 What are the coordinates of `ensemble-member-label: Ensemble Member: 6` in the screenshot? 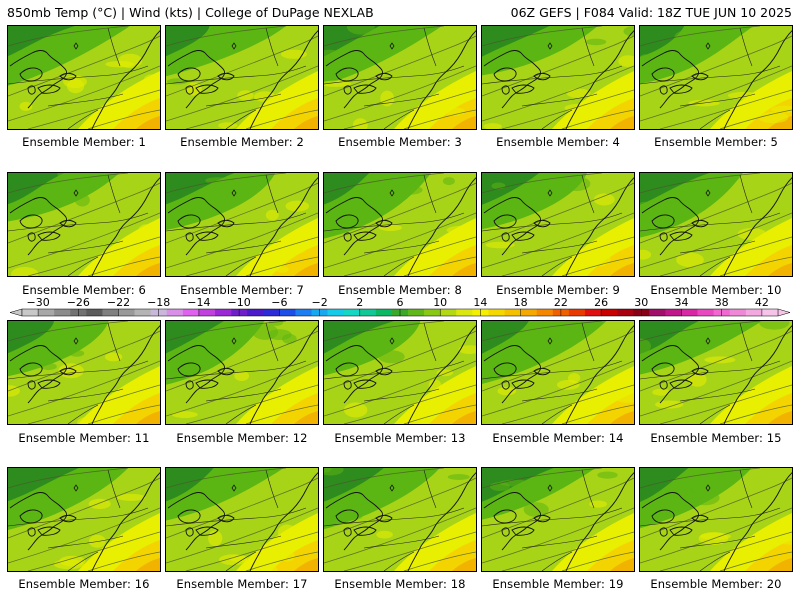 It's located at (84, 290).